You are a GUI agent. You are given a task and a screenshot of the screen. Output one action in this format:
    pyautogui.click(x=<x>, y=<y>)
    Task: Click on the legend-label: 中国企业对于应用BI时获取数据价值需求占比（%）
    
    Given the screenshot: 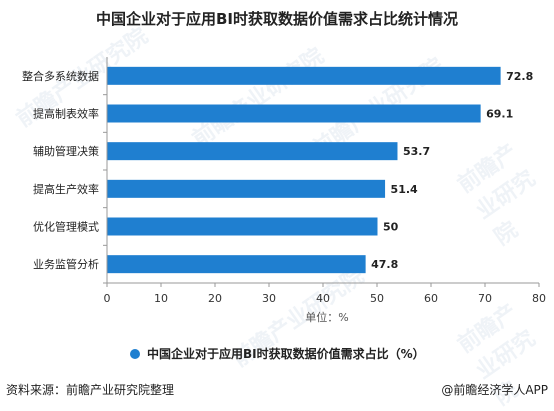 What is the action you would take?
    pyautogui.click(x=286, y=353)
    